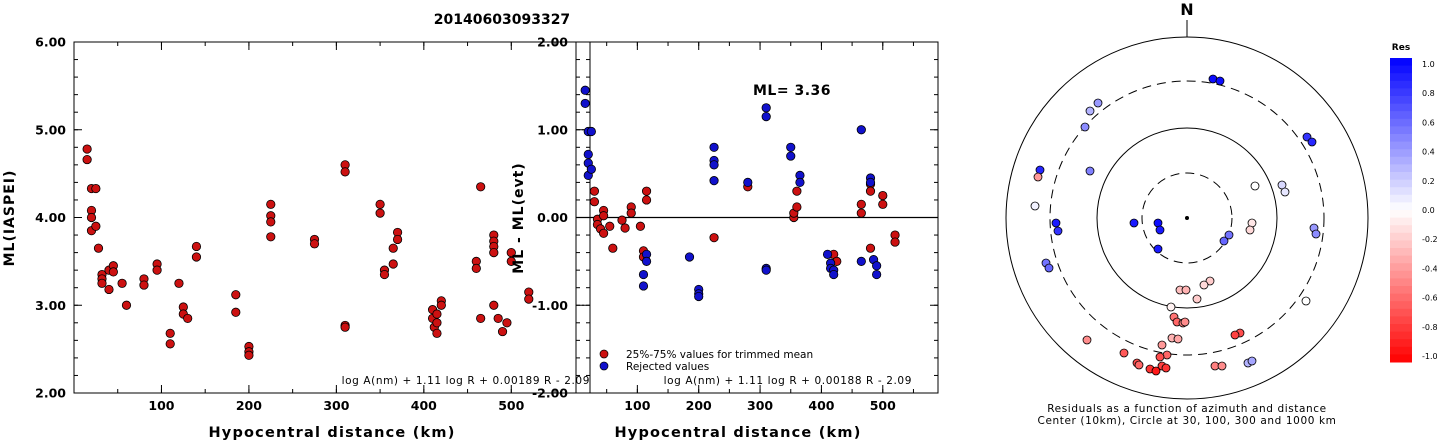 This screenshot has height=445, width=1437. Describe the element at coordinates (50, 129) in the screenshot. I see `left-ytick-label: 5.00` at that location.